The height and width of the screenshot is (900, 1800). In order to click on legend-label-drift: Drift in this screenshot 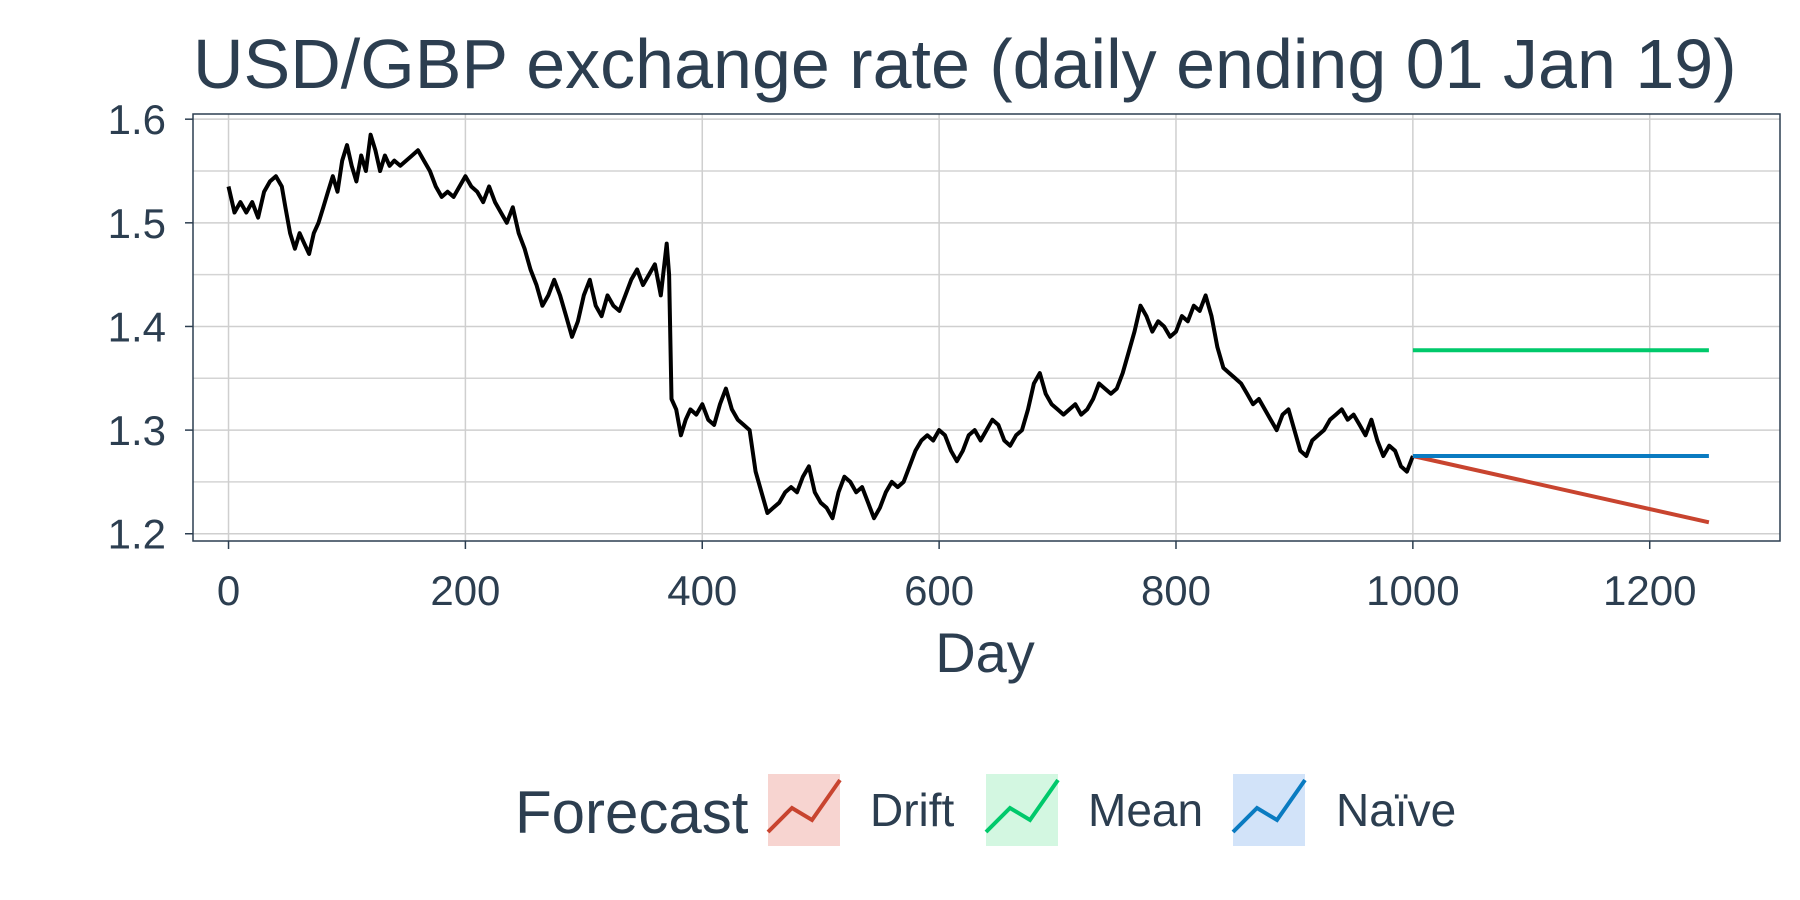, I will do `click(912, 810)`.